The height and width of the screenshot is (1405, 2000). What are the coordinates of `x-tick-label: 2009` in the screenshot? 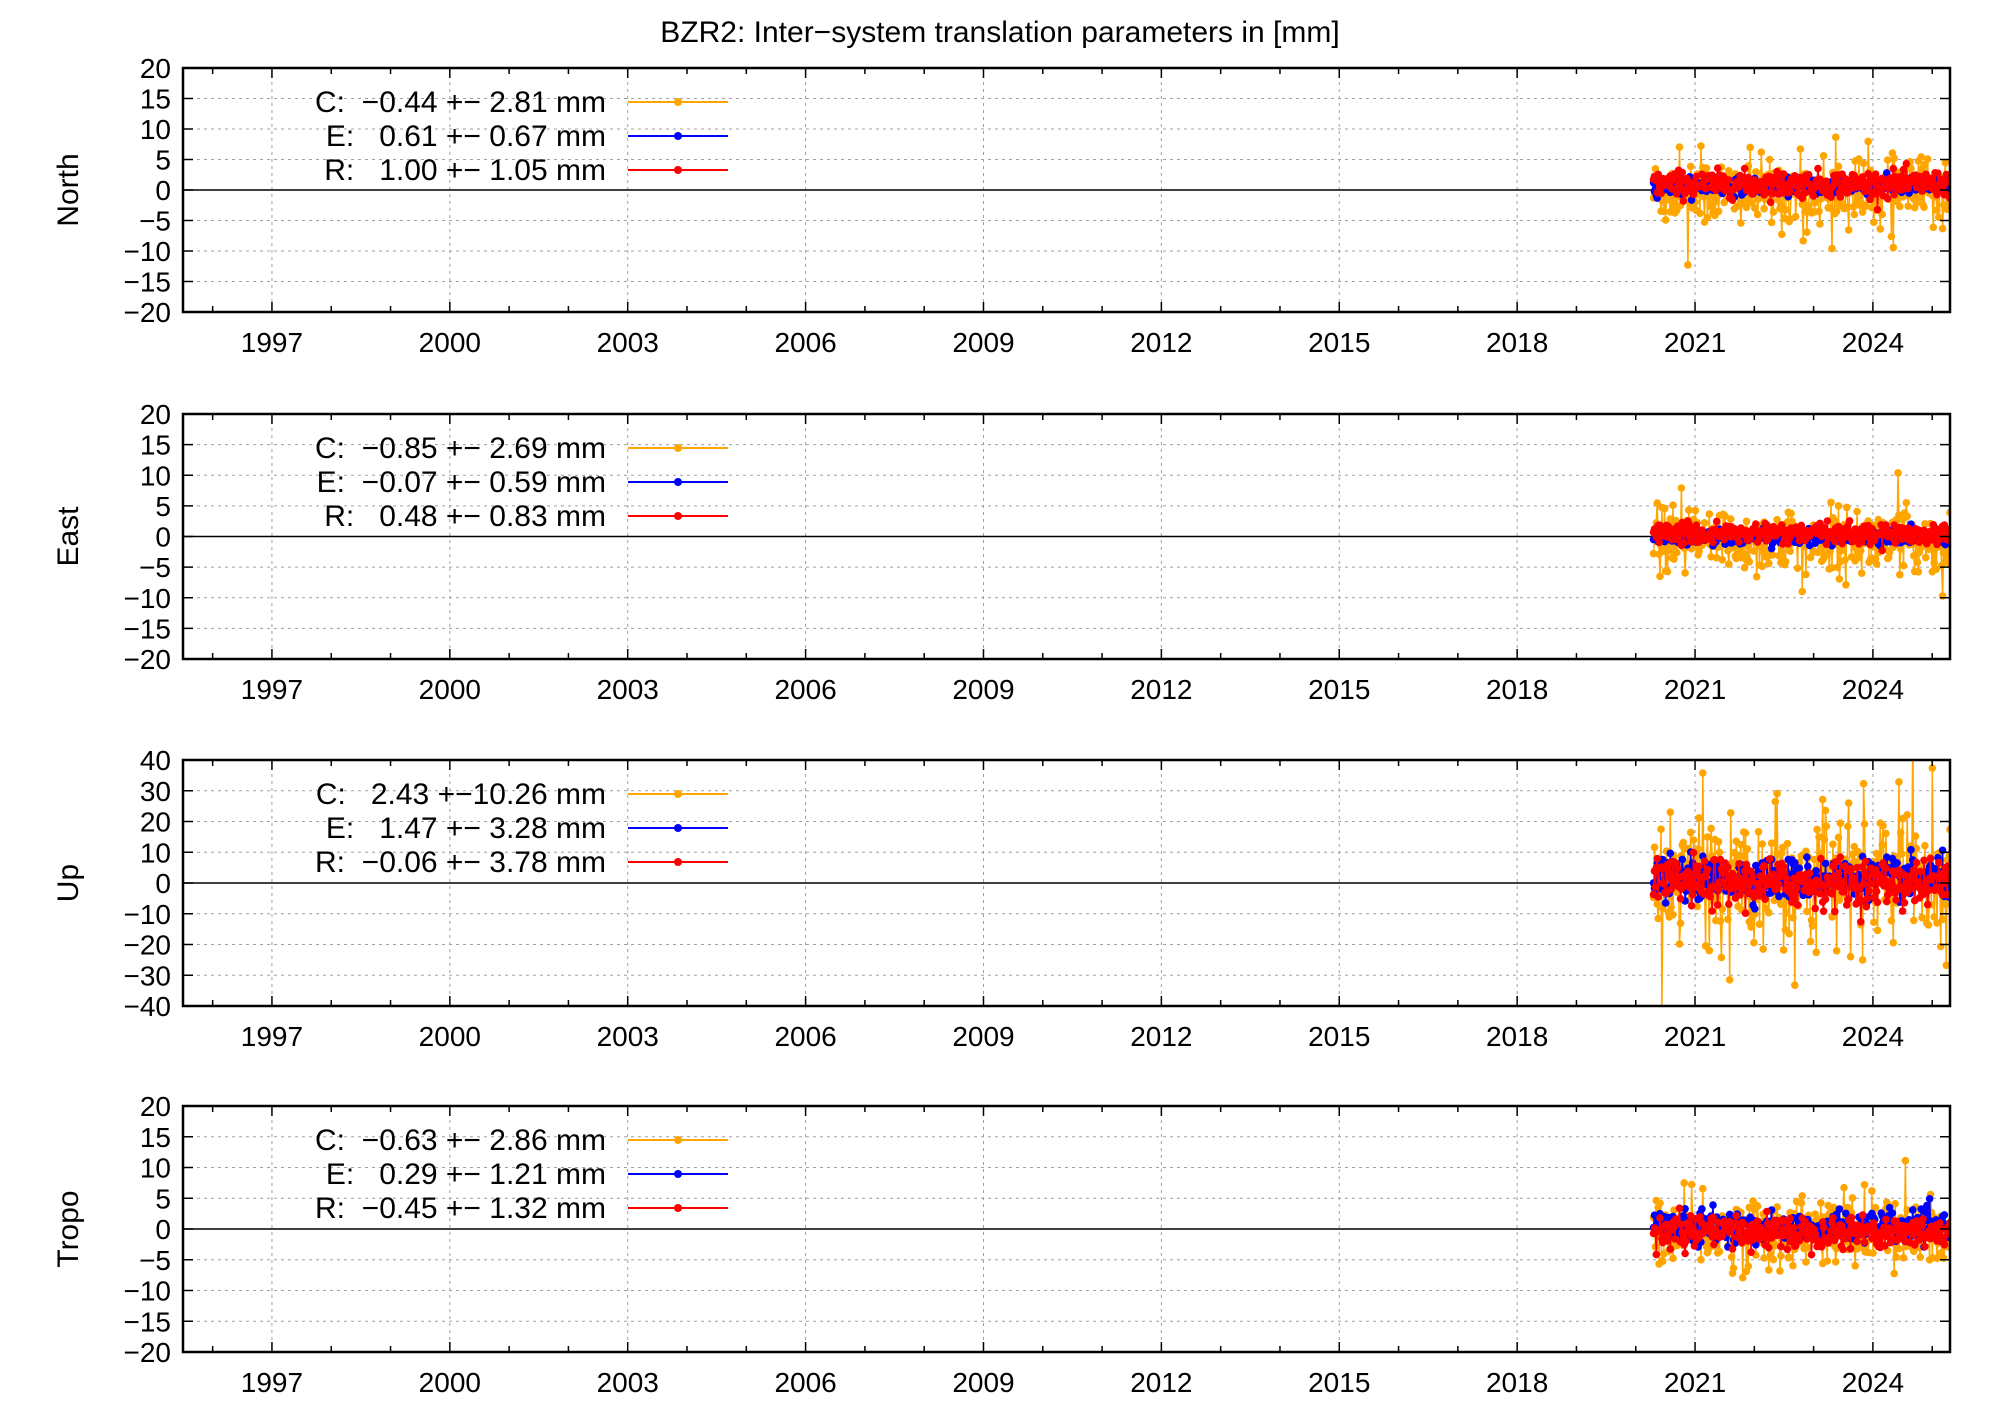 It's located at (983, 1382).